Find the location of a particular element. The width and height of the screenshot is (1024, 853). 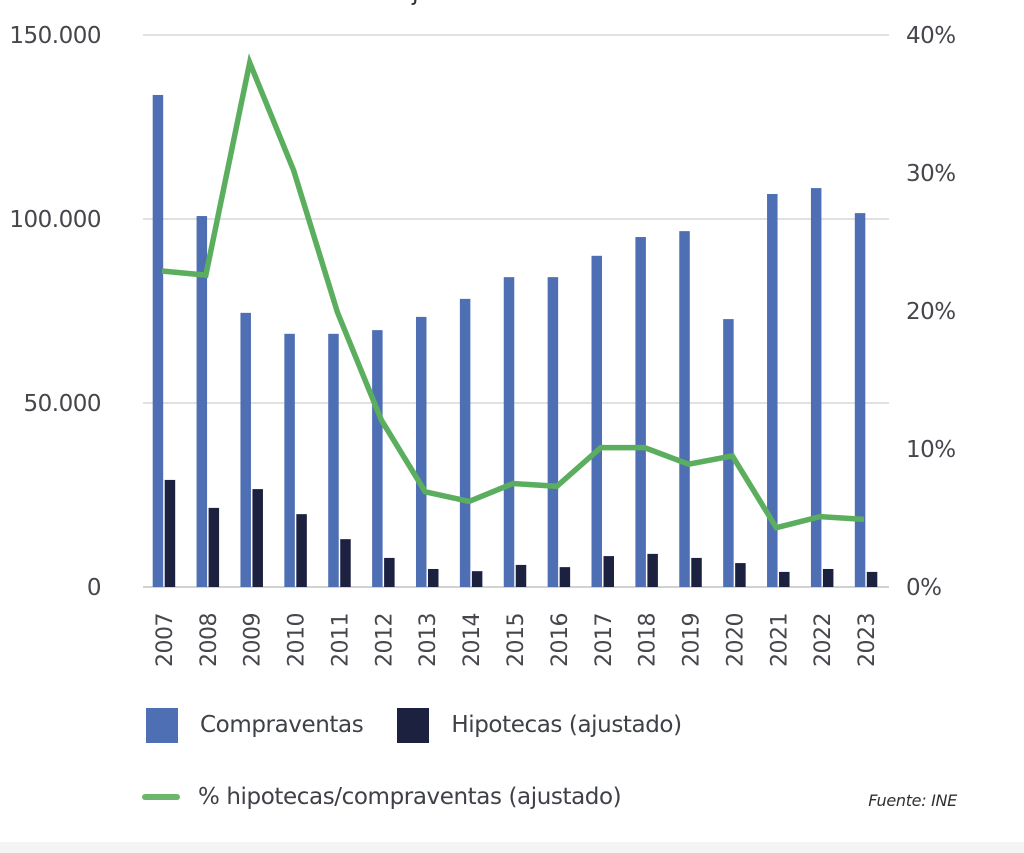

right-axis: 0% 10% 20% 30% 40% is located at coordinates (931, 312).